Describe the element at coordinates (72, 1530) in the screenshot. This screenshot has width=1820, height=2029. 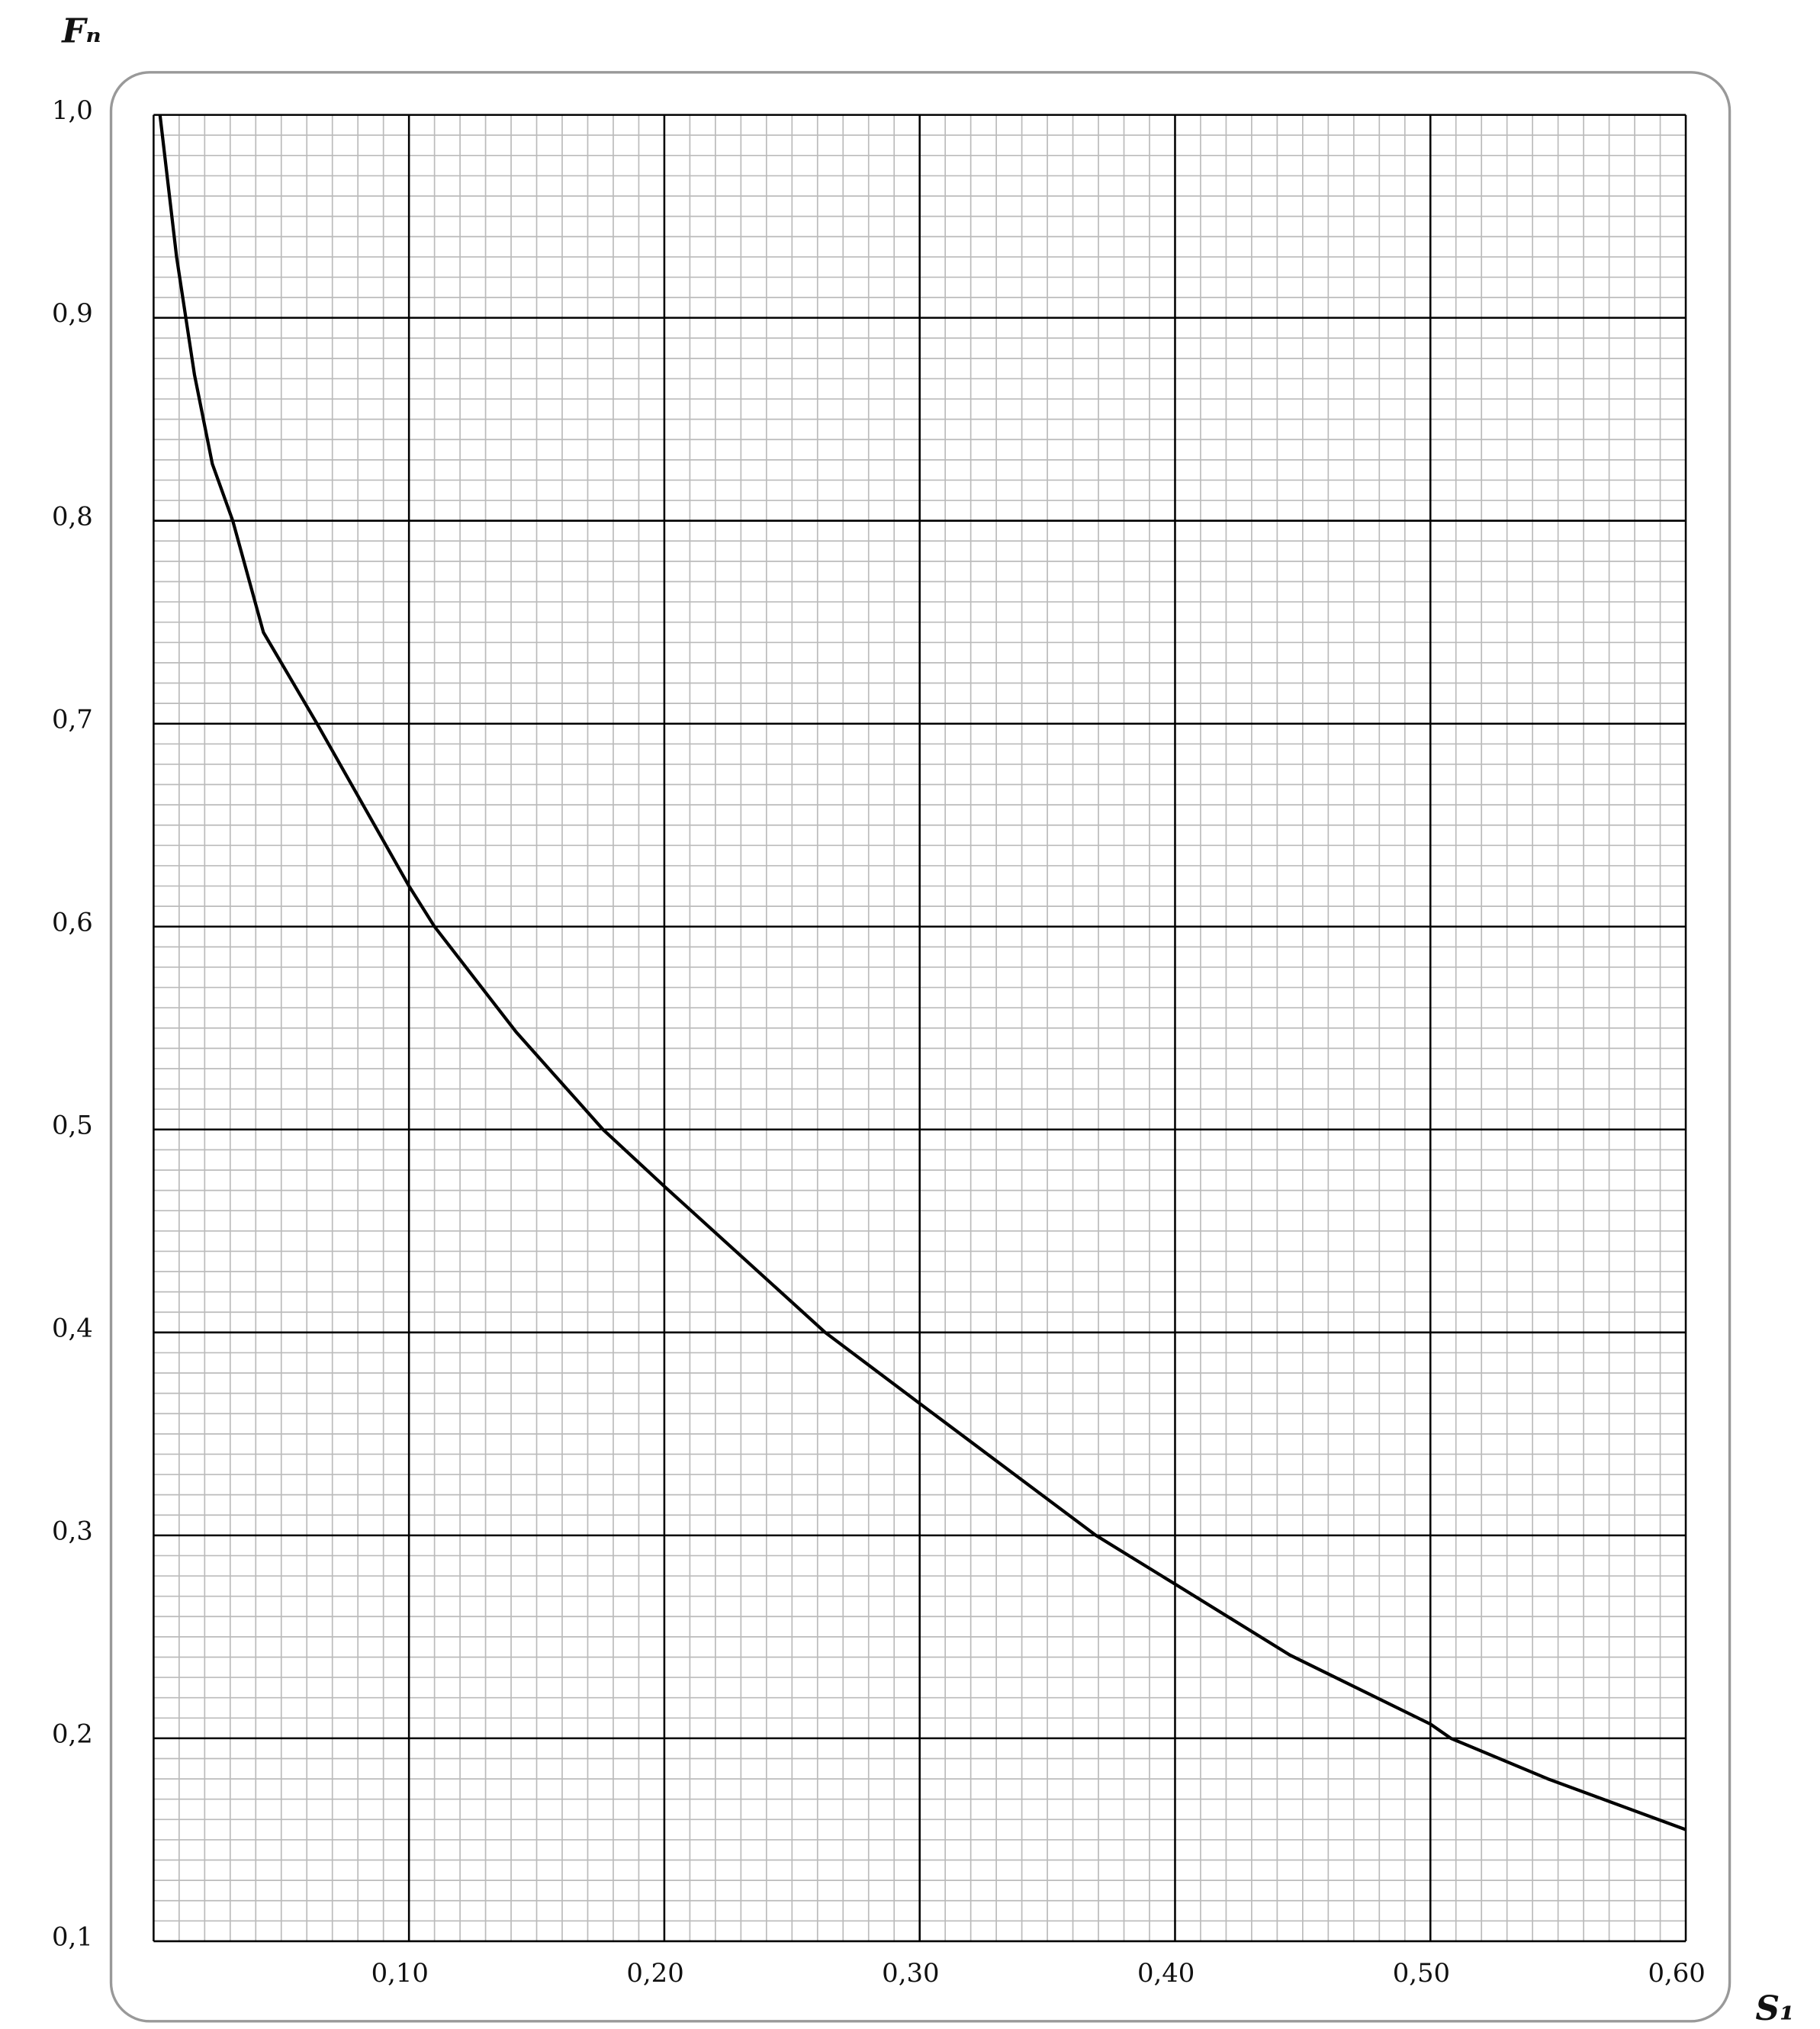
I see `y-tick-label: 0,3` at that location.